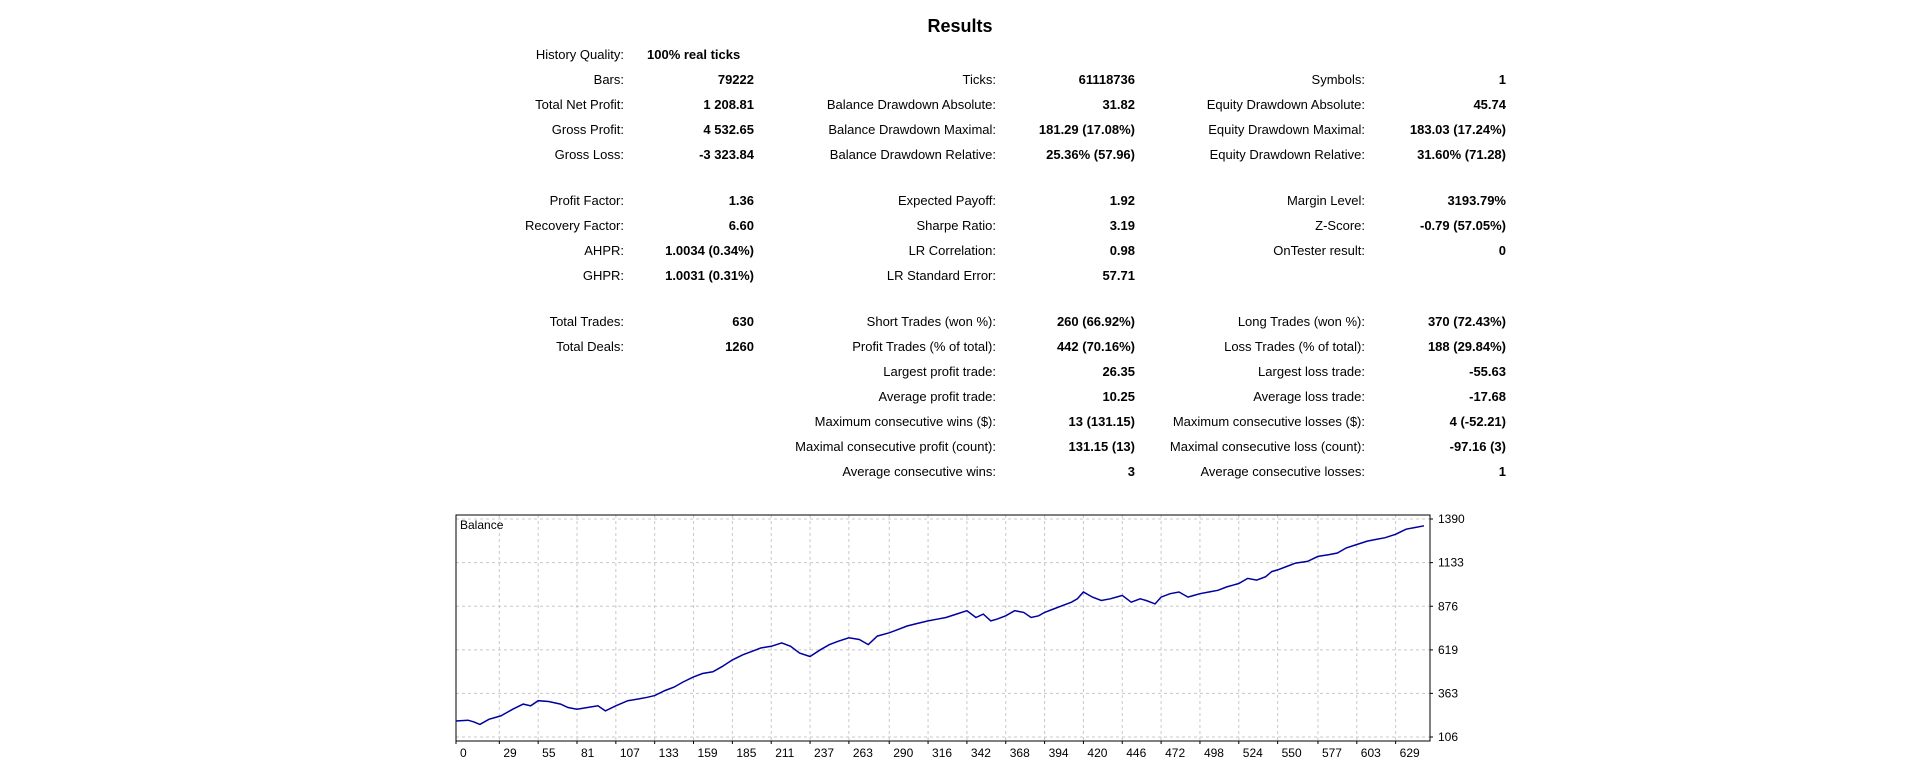  I want to click on y-tick-label: 1133, so click(1451, 563).